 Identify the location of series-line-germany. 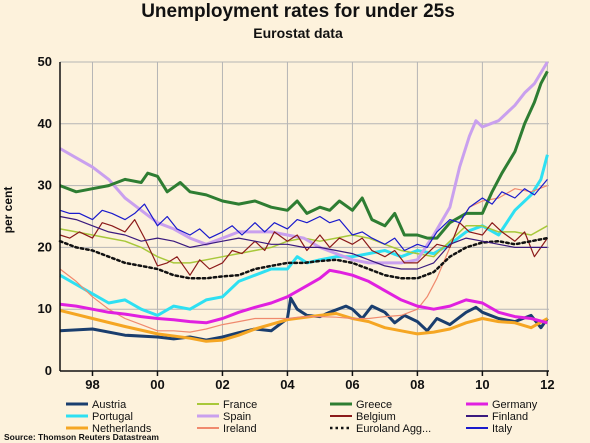
(303, 296).